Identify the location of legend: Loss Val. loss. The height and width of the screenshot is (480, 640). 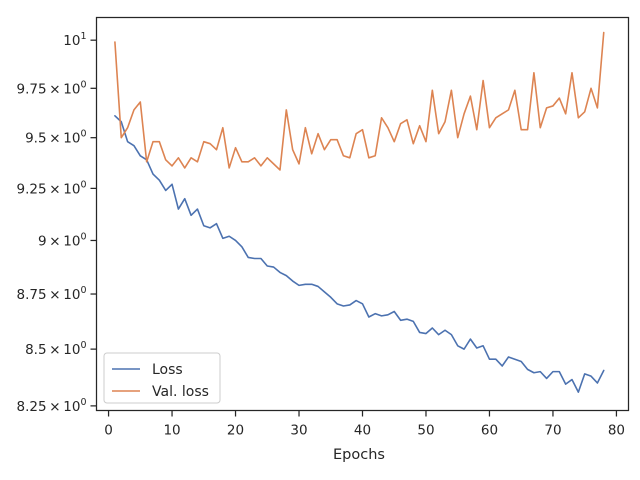
(162, 378).